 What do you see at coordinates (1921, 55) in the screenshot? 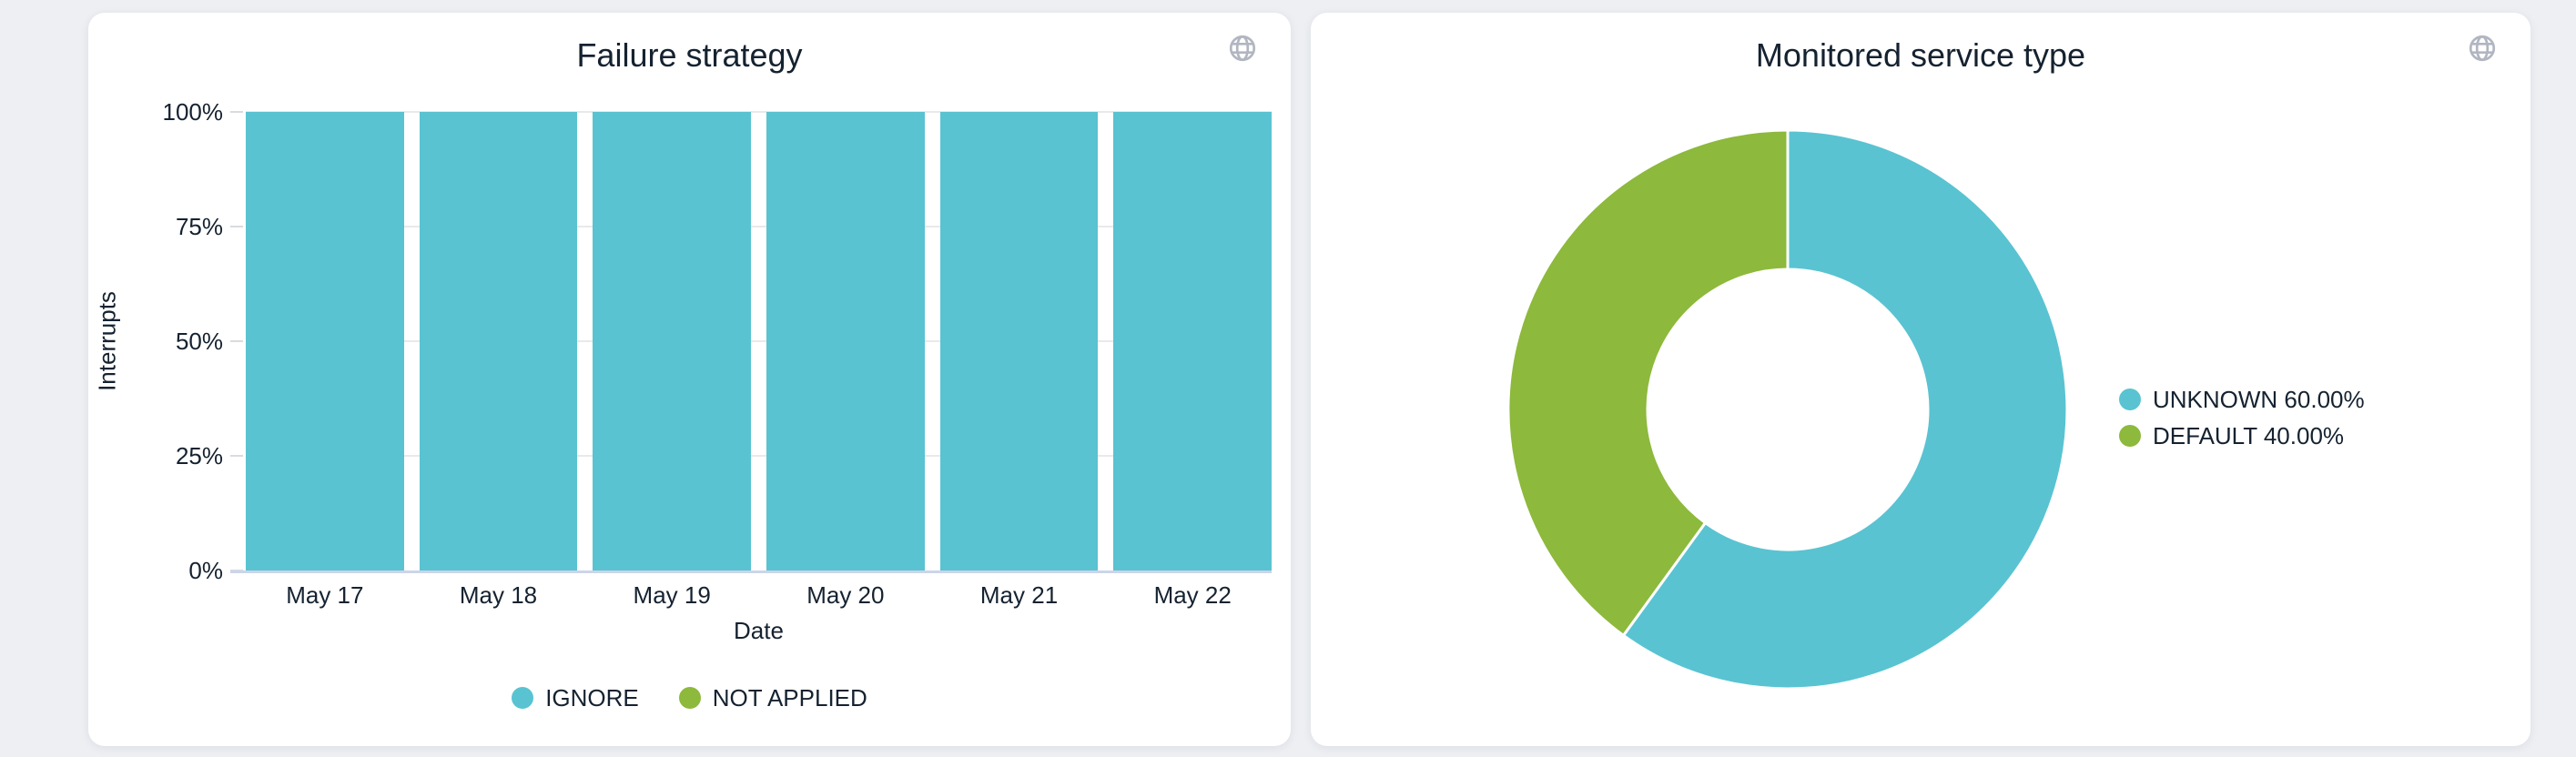
I see `monitored-service-type-card-title: Monitored service type` at bounding box center [1921, 55].